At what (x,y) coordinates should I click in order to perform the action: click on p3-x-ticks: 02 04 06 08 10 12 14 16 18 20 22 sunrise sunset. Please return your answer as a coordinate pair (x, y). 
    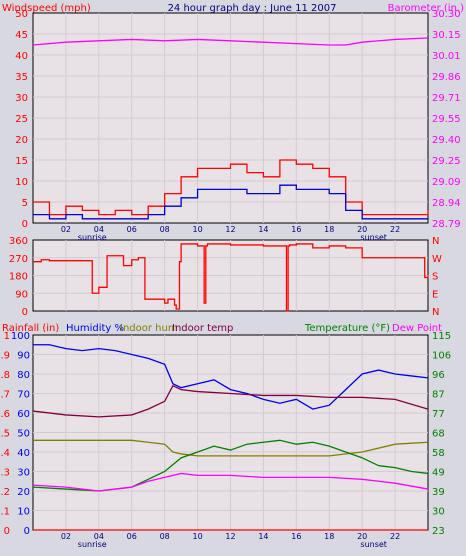
    Looking at the image, I should click on (230, 540).